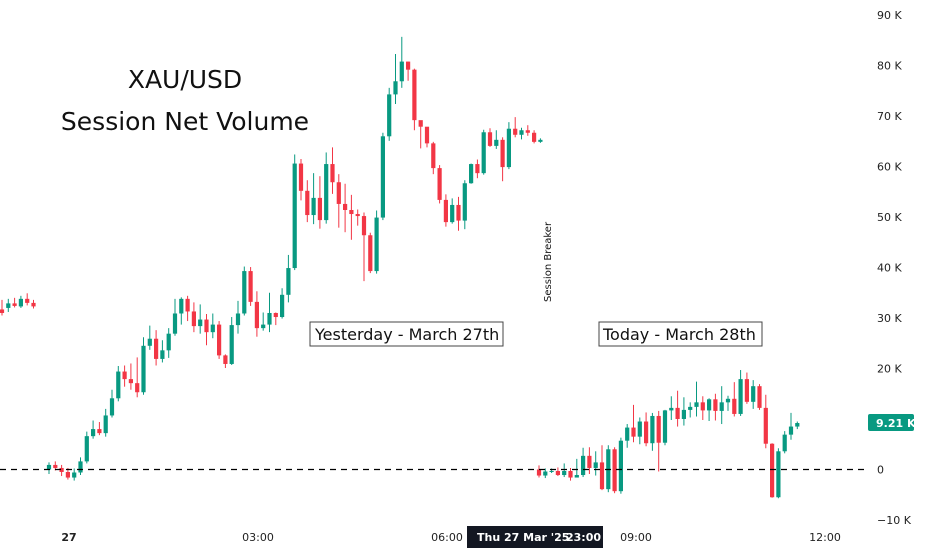  What do you see at coordinates (889, 369) in the screenshot?
I see `y-tick-label: 20 K` at bounding box center [889, 369].